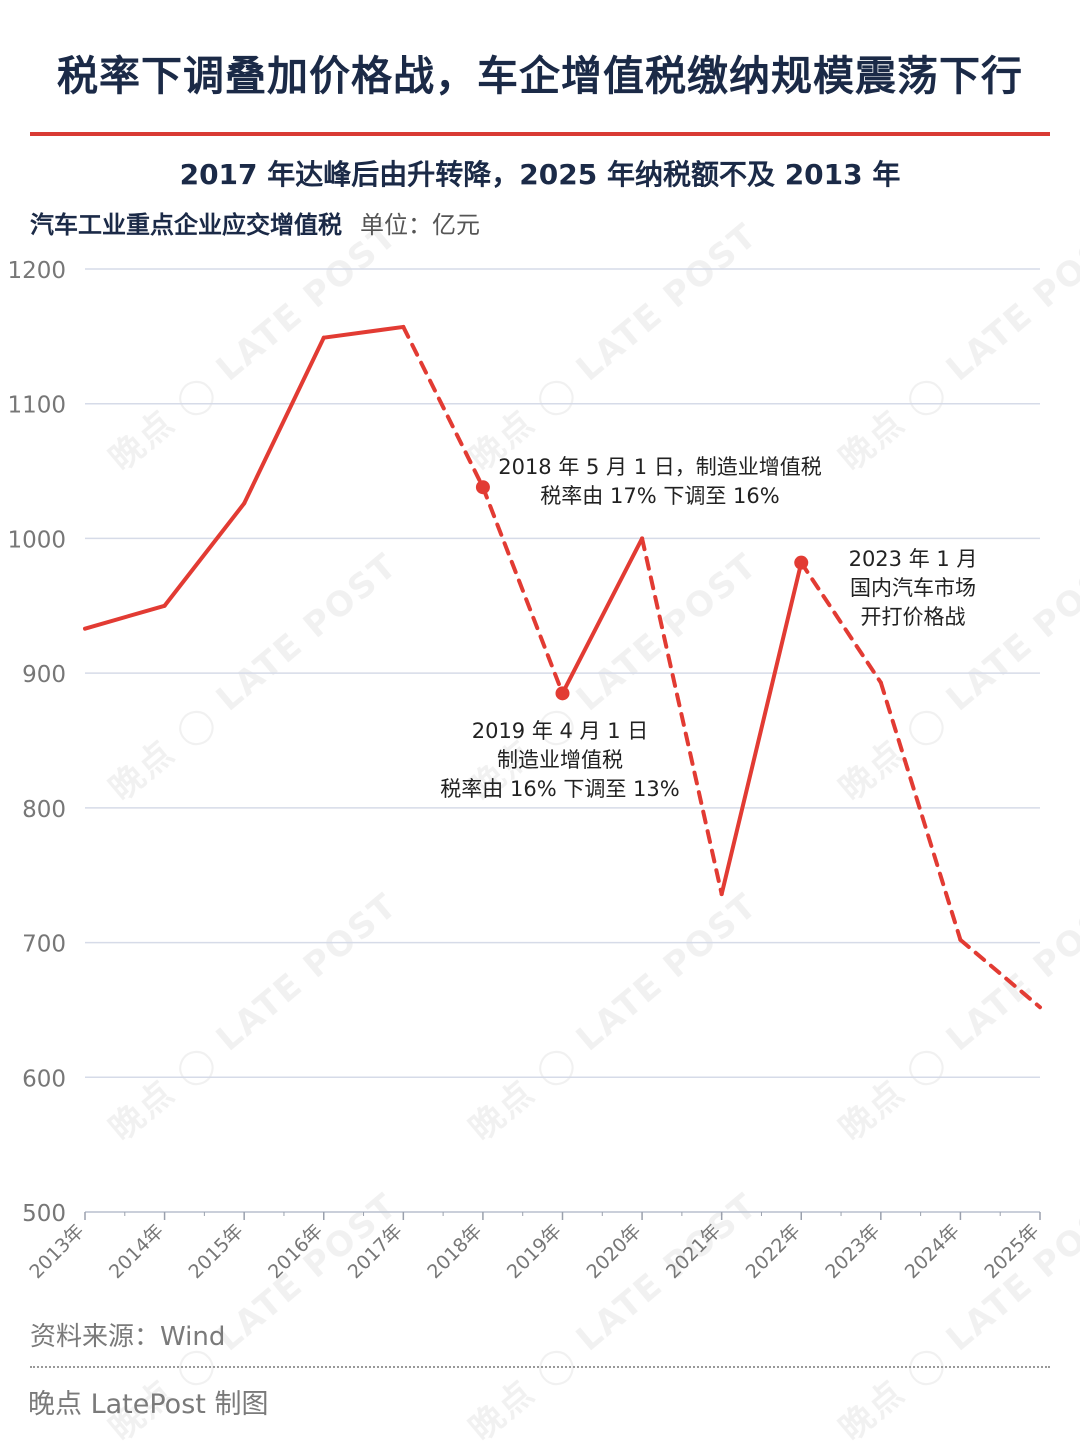  Describe the element at coordinates (128, 1337) in the screenshot. I see `source-note: 资料来源：Wind` at that location.